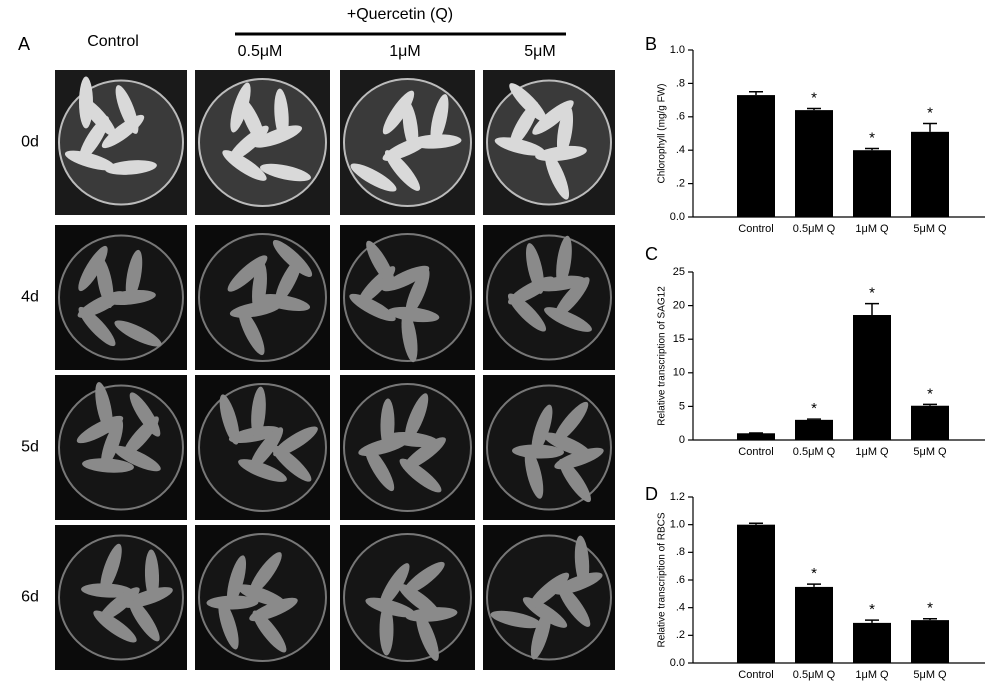 The image size is (1000, 690). Describe the element at coordinates (662, 356) in the screenshot. I see `y-axis-label: Relative transcription of SAG12` at that location.